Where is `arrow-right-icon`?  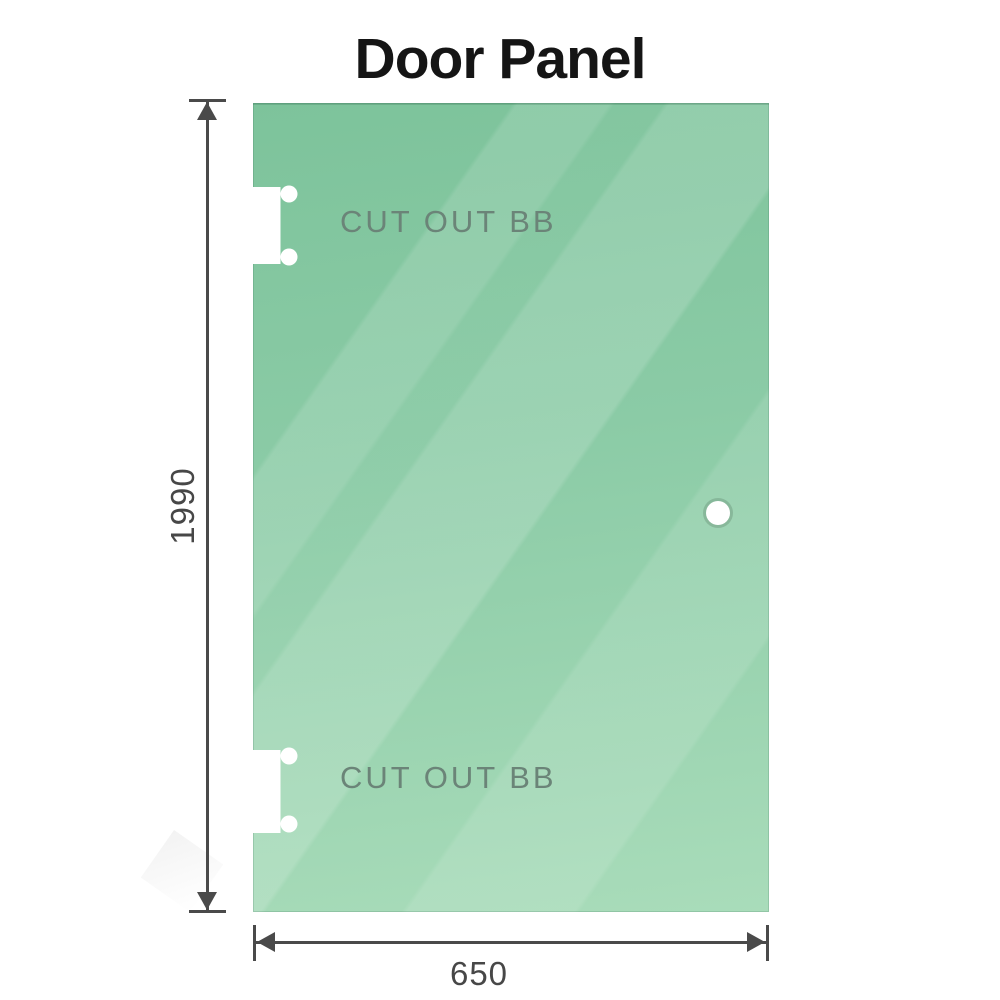
arrow-right-icon is located at coordinates (756, 942).